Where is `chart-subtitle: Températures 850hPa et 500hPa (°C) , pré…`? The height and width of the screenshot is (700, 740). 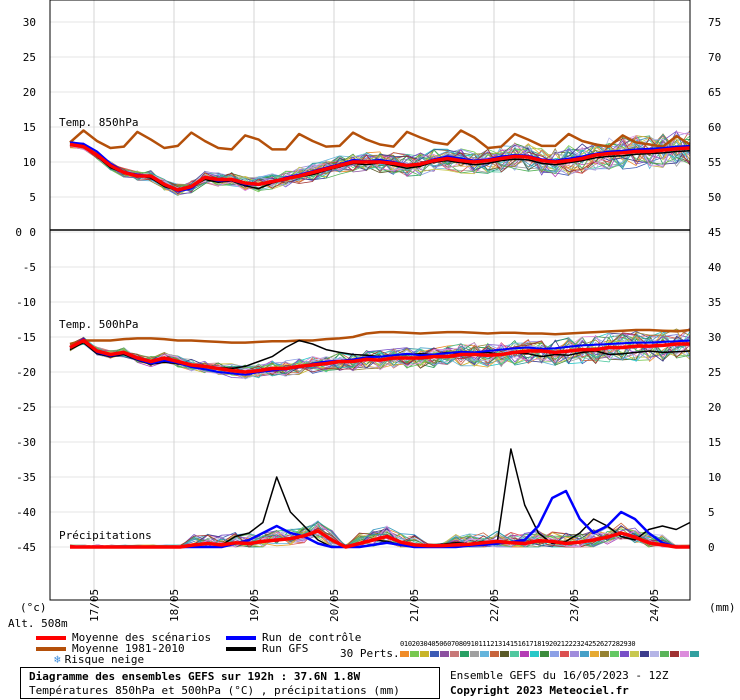
chart-subtitle: Températures 850hPa et 500hPa (°C) , pré… is located at coordinates (214, 690).